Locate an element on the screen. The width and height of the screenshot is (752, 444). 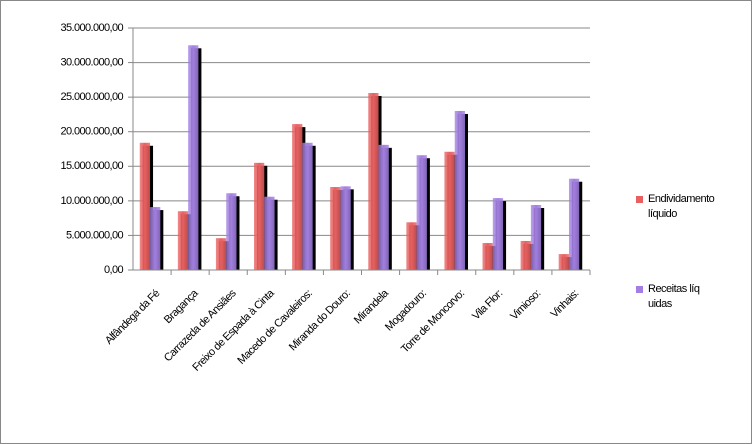
y-tick-label: 0,00 is located at coordinates (113, 270).